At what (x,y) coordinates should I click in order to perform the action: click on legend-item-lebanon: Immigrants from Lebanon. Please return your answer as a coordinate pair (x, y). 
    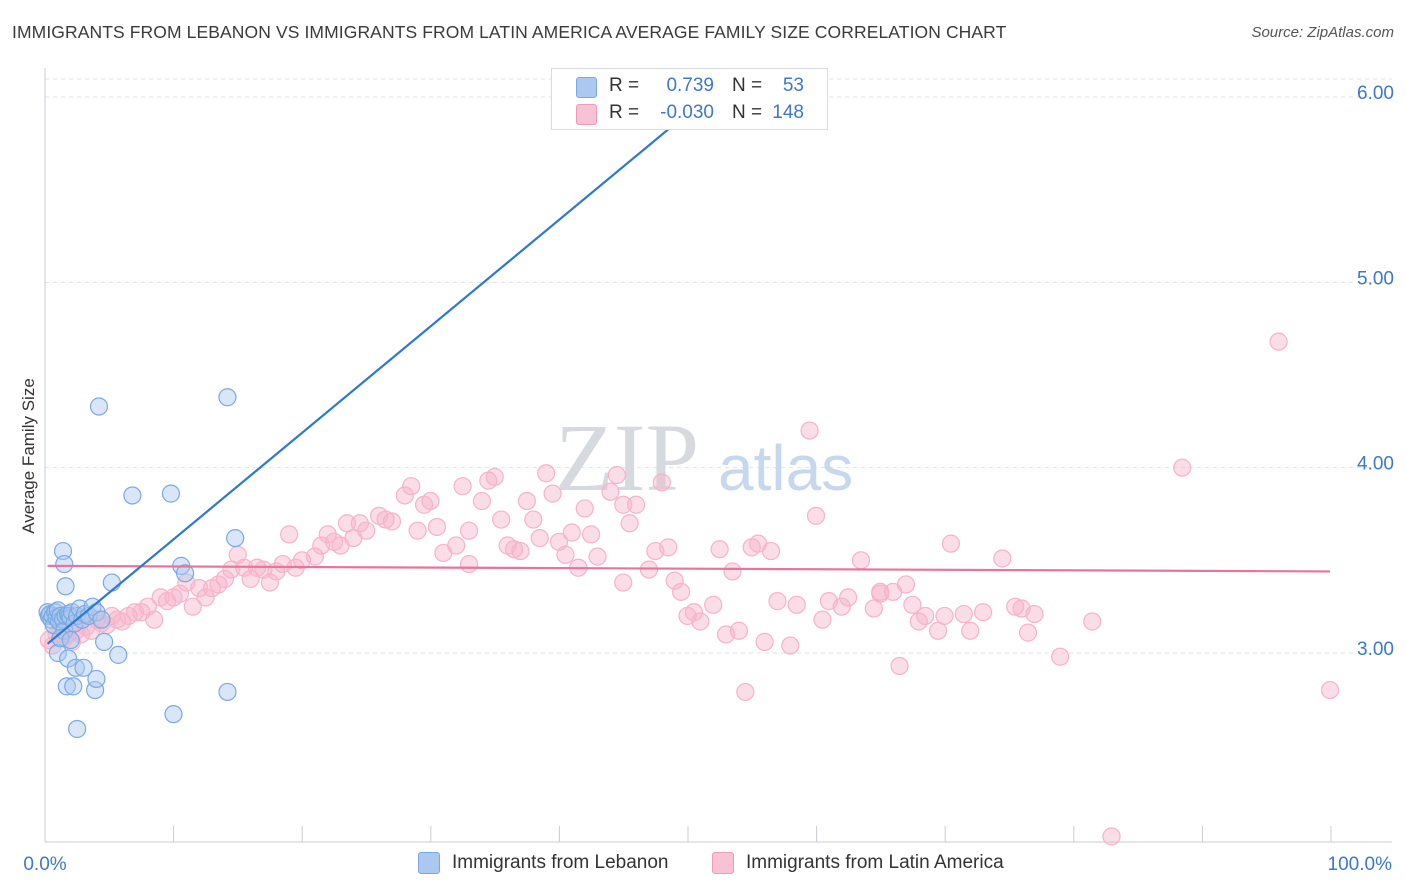
    Looking at the image, I should click on (543, 863).